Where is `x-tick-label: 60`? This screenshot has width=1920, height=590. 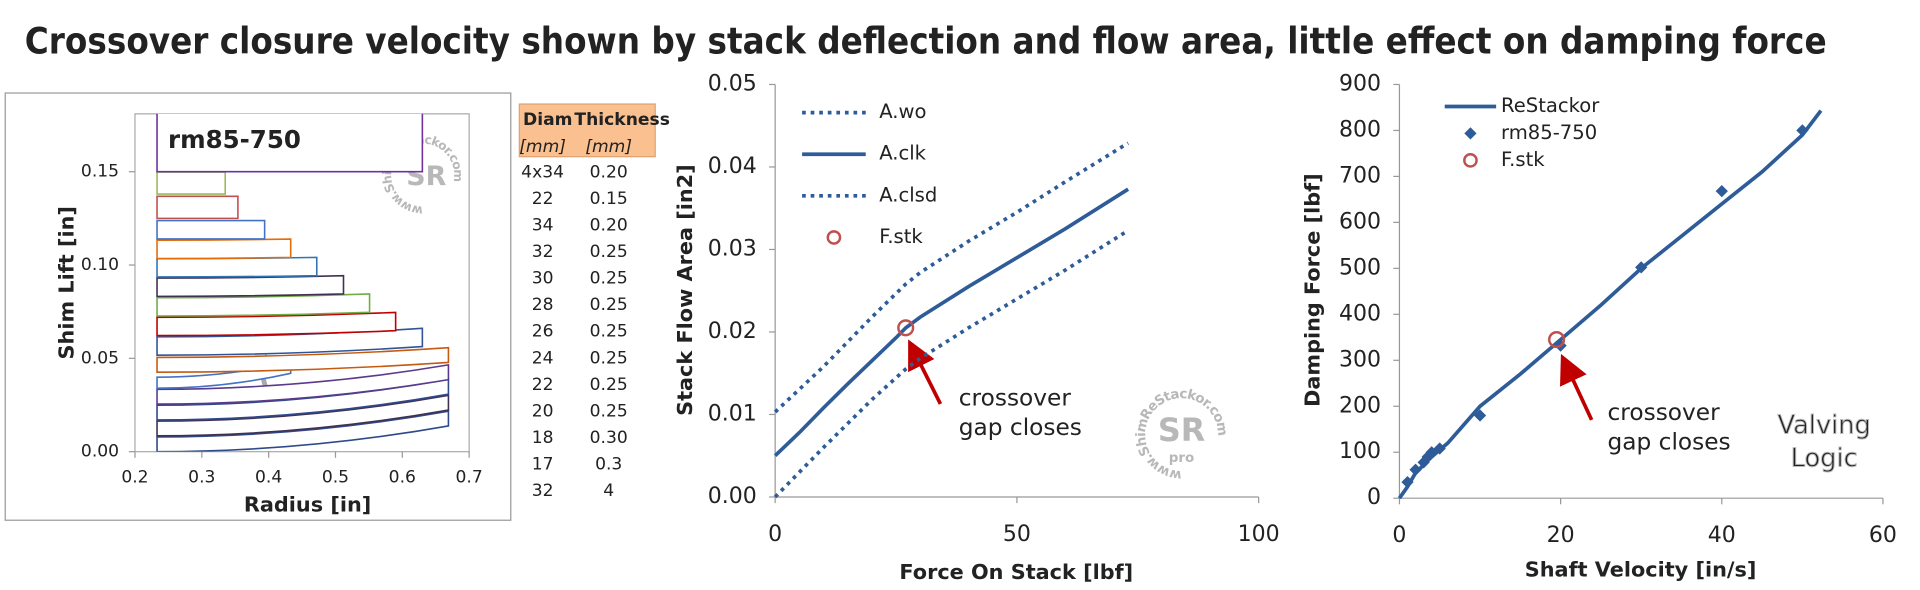
x-tick-label: 60 is located at coordinates (1883, 535).